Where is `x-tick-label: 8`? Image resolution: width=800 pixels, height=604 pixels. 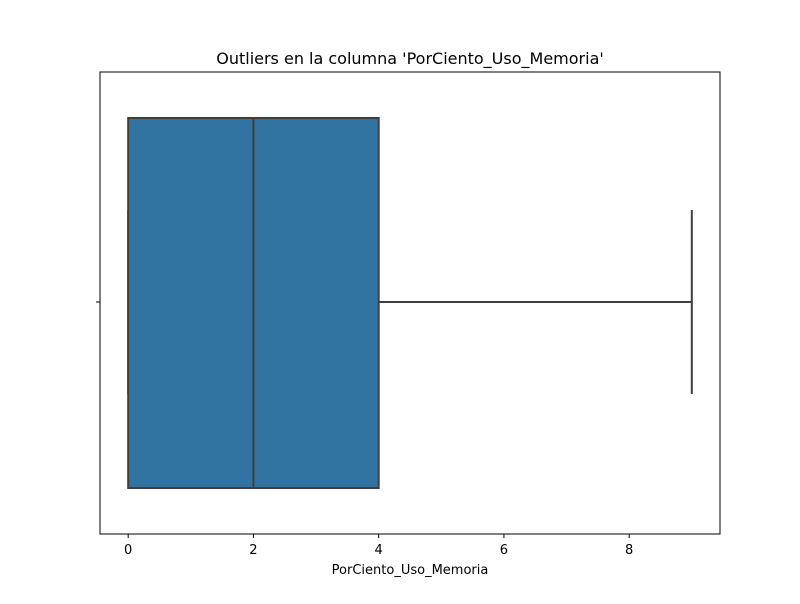 x-tick-label: 8 is located at coordinates (629, 550).